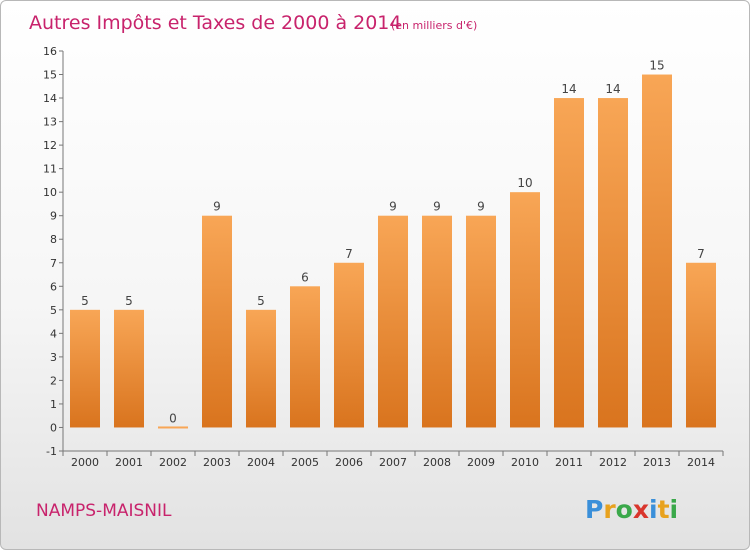 The image size is (750, 550). I want to click on logo-letter: P, so click(594, 509).